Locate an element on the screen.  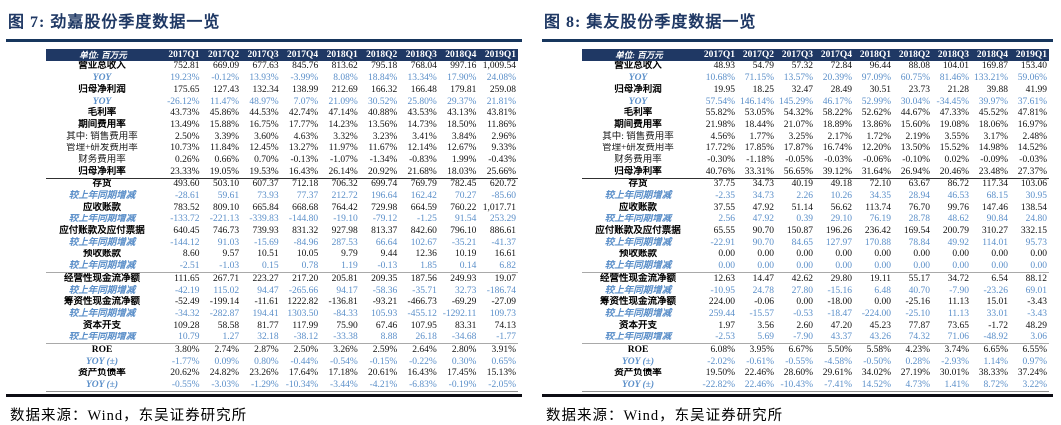
row-label: 财务费用率 is located at coordinates (102, 159).